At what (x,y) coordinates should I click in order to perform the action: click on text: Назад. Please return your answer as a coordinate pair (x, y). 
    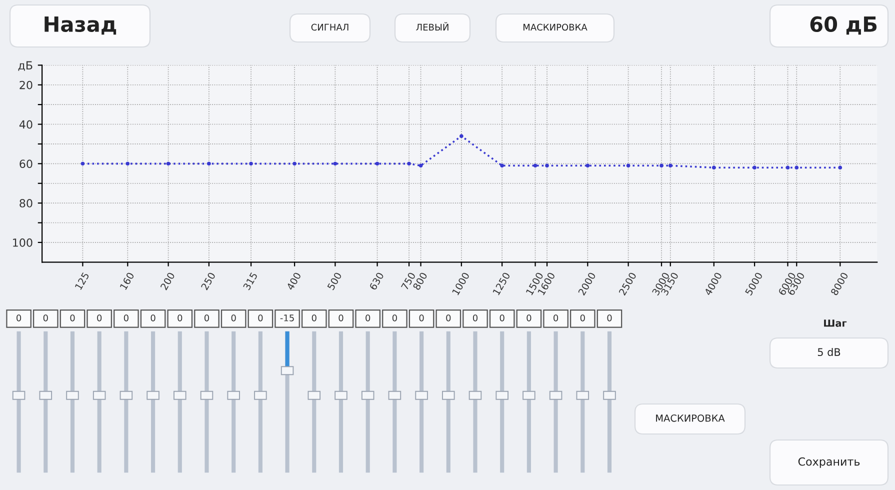
    Looking at the image, I should click on (80, 25).